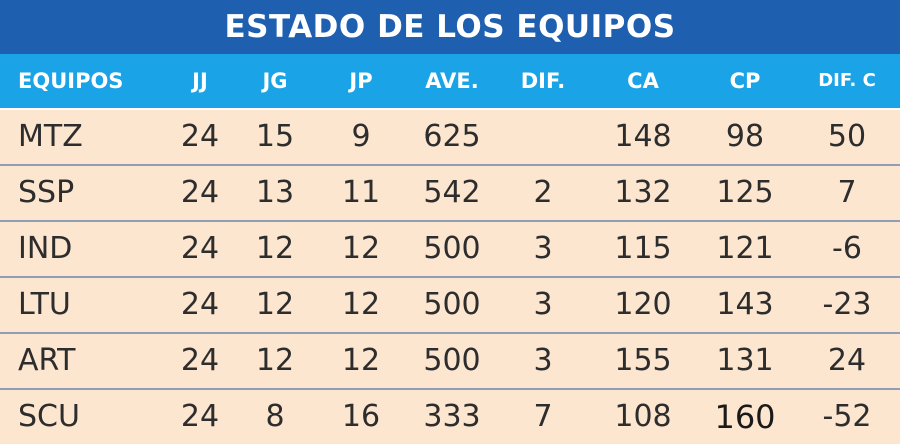  What do you see at coordinates (543, 192) in the screenshot?
I see `table-cell: 2` at bounding box center [543, 192].